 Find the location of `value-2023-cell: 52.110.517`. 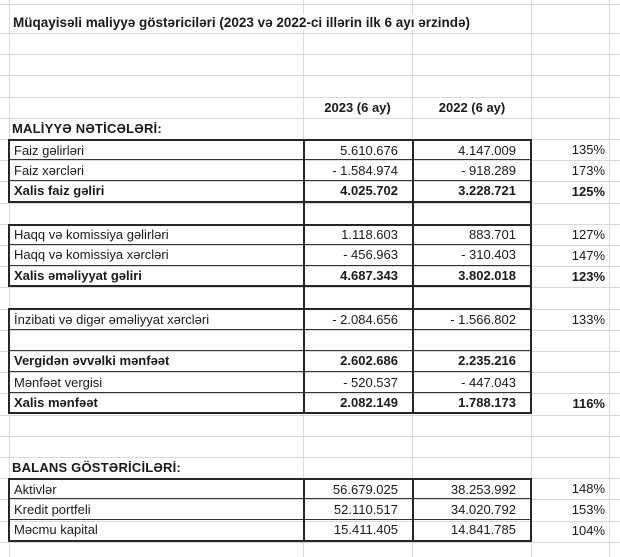

value-2023-cell: 52.110.517 is located at coordinates (357, 510).